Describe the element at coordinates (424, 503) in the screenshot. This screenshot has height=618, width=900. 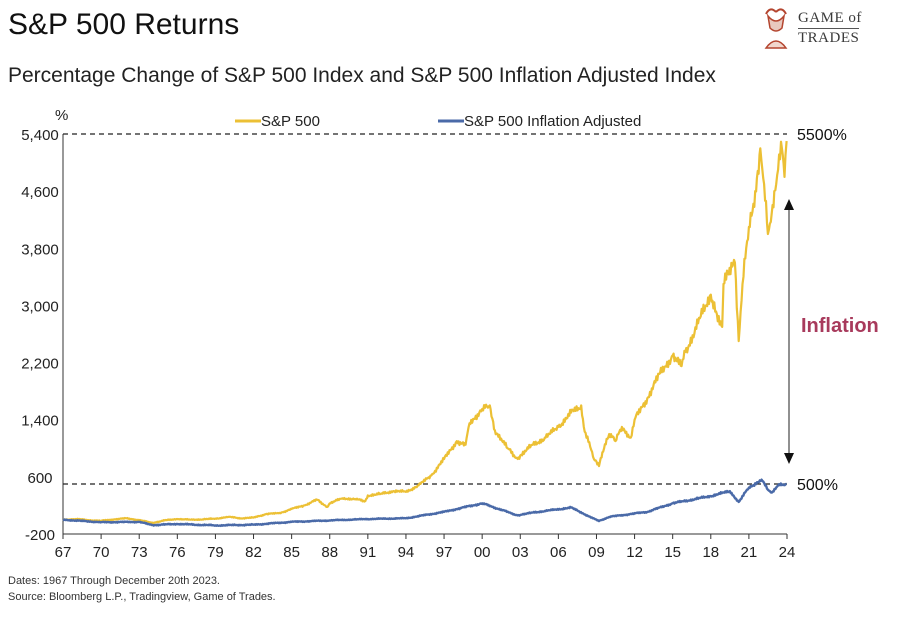
I see `series-line-inflation-adjusted` at that location.